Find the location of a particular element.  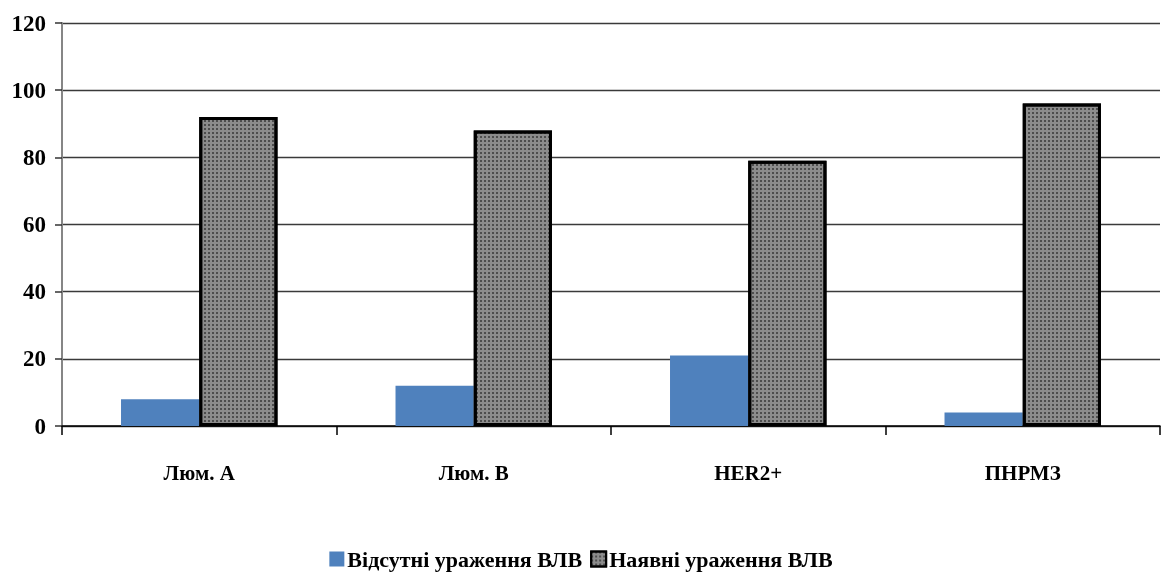

x-tick-label: HER2+ is located at coordinates (748, 472).